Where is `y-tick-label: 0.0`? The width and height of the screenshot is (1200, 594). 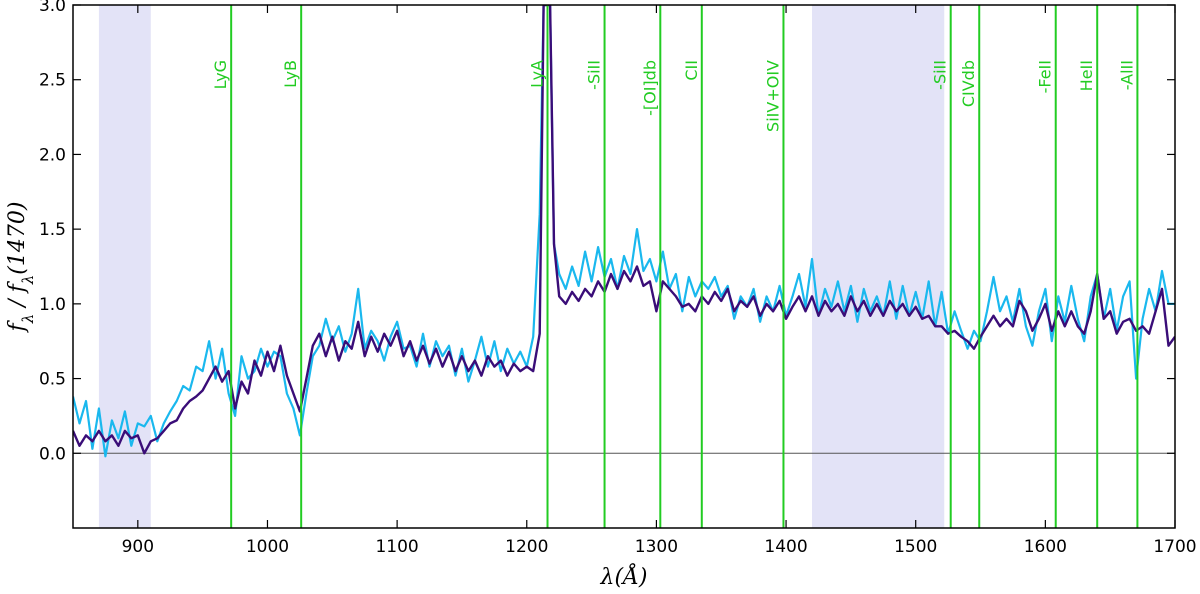
y-tick-label: 0.0 is located at coordinates (52, 454).